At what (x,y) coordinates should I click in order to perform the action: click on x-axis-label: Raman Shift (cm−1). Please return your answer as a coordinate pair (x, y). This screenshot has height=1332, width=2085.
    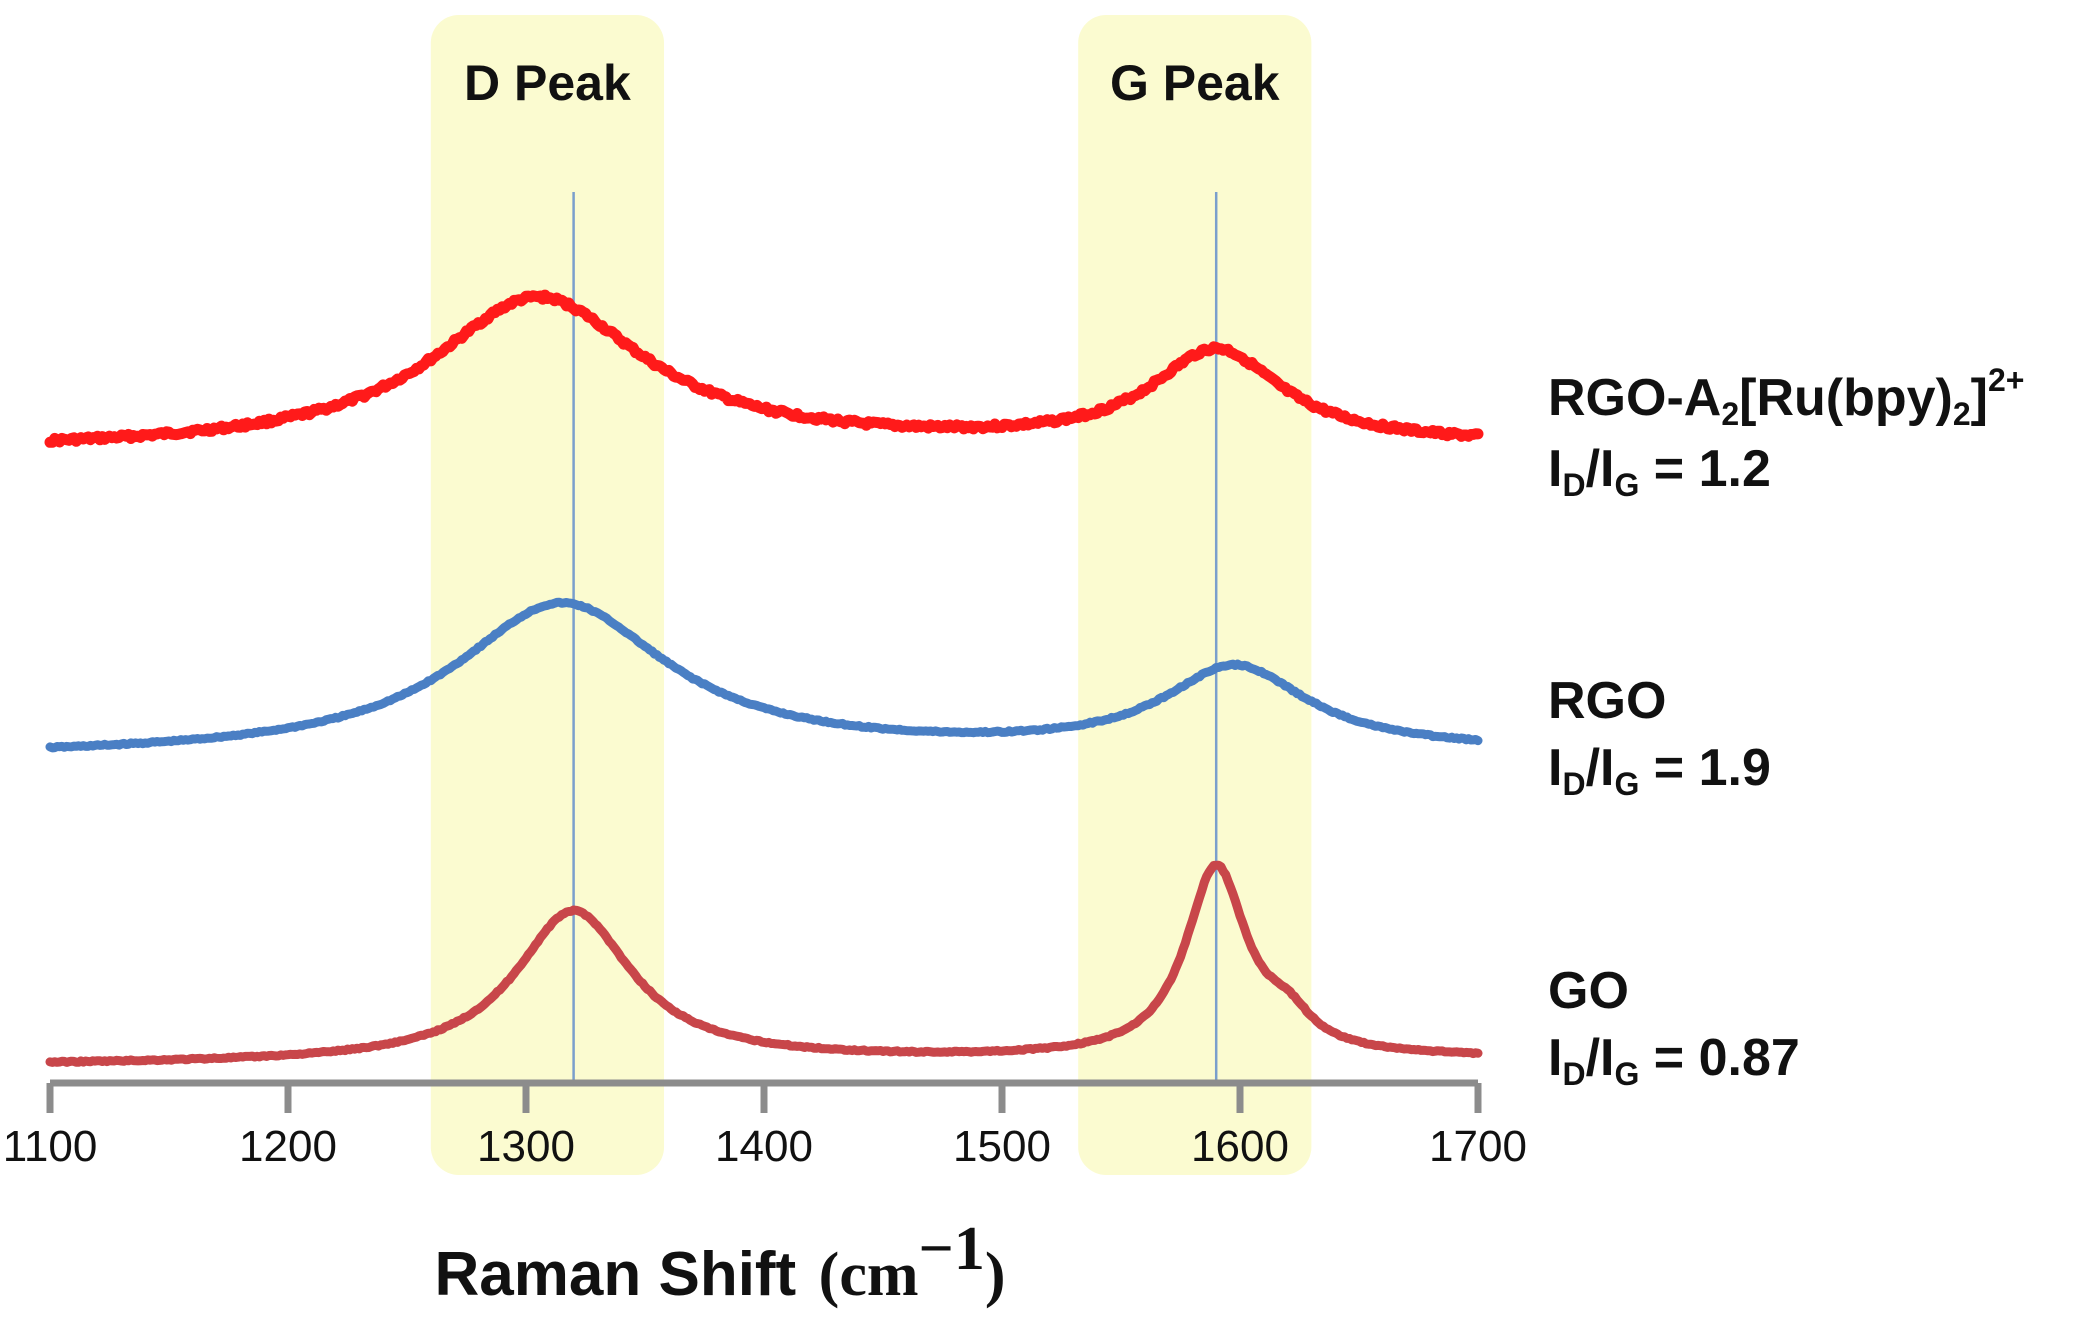
    Looking at the image, I should click on (720, 1262).